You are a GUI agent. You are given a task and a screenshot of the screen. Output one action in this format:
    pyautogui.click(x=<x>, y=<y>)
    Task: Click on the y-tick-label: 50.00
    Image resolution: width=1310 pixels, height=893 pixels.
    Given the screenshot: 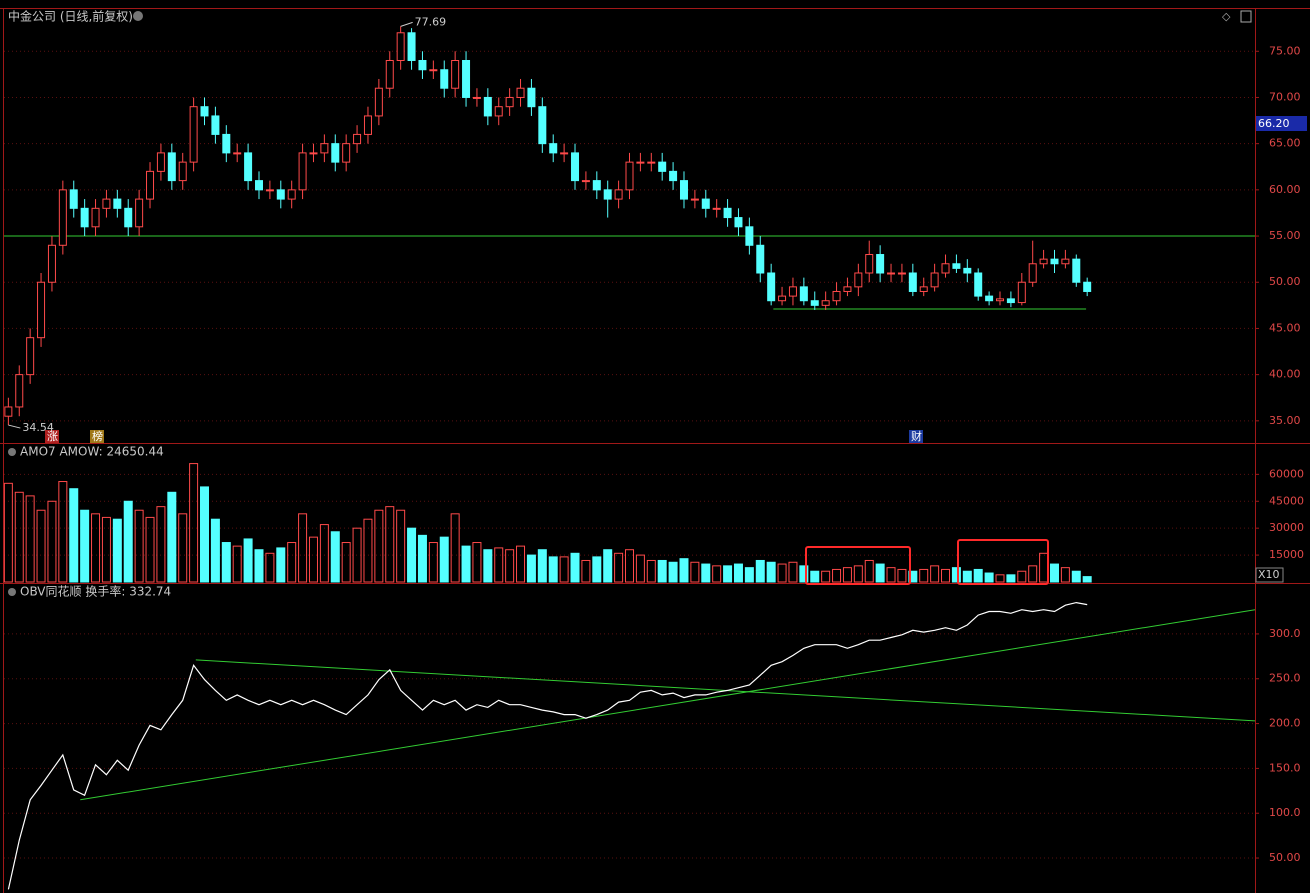 What is the action you would take?
    pyautogui.click(x=1285, y=857)
    